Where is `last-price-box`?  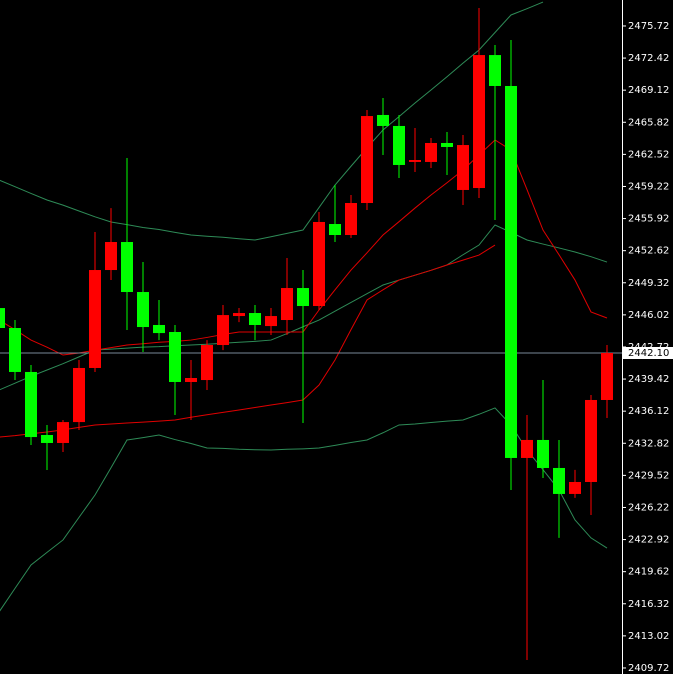
last-price-box is located at coordinates (648, 353).